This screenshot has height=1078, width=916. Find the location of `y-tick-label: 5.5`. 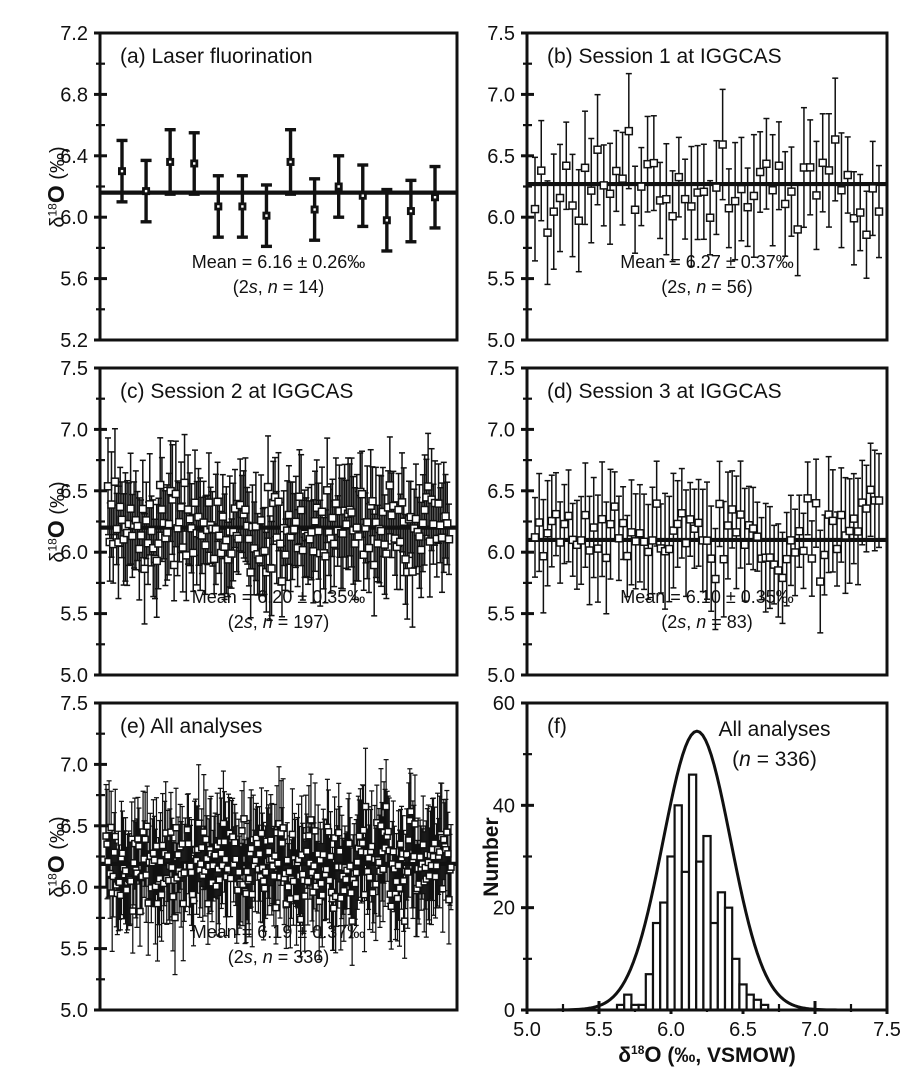

y-tick-label: 5.5 is located at coordinates (74, 615).